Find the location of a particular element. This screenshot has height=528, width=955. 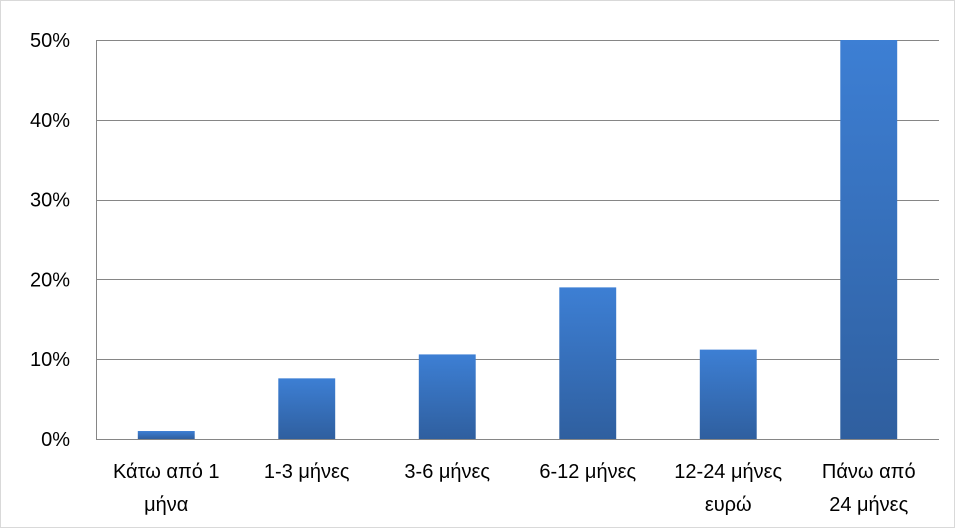

x-tick-label: 6-12 μήνες is located at coordinates (587, 472).